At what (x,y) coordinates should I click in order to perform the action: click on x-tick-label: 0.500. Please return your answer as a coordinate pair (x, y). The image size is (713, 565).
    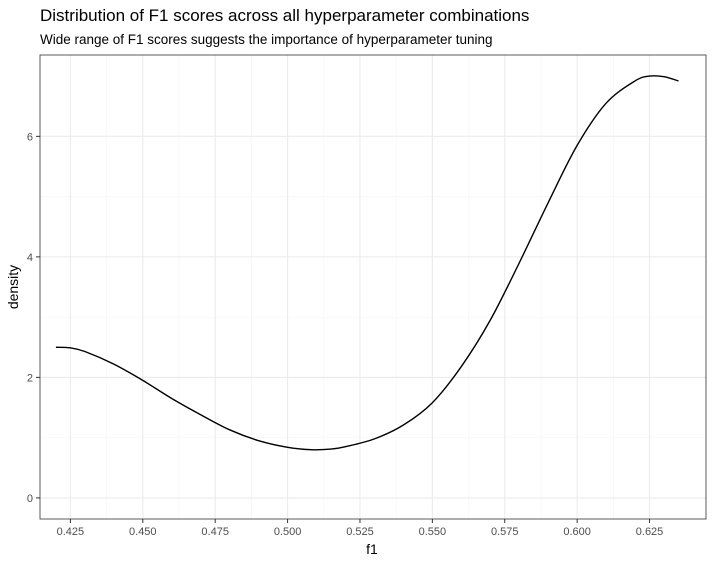
    Looking at the image, I should click on (288, 532).